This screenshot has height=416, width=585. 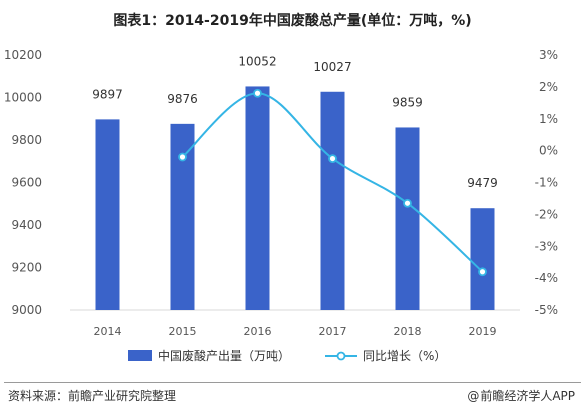 I want to click on x-tick-label: 2016, so click(x=258, y=331).